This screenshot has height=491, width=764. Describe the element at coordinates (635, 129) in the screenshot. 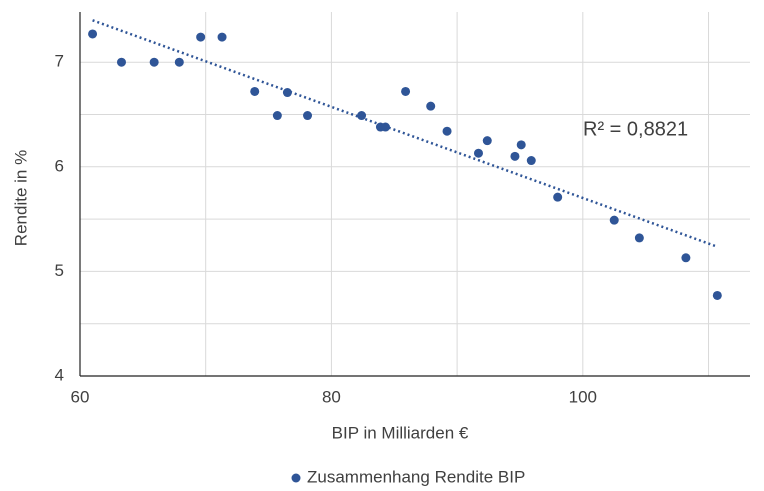

I see `r-squared-annotation: R² = 0,8821` at that location.